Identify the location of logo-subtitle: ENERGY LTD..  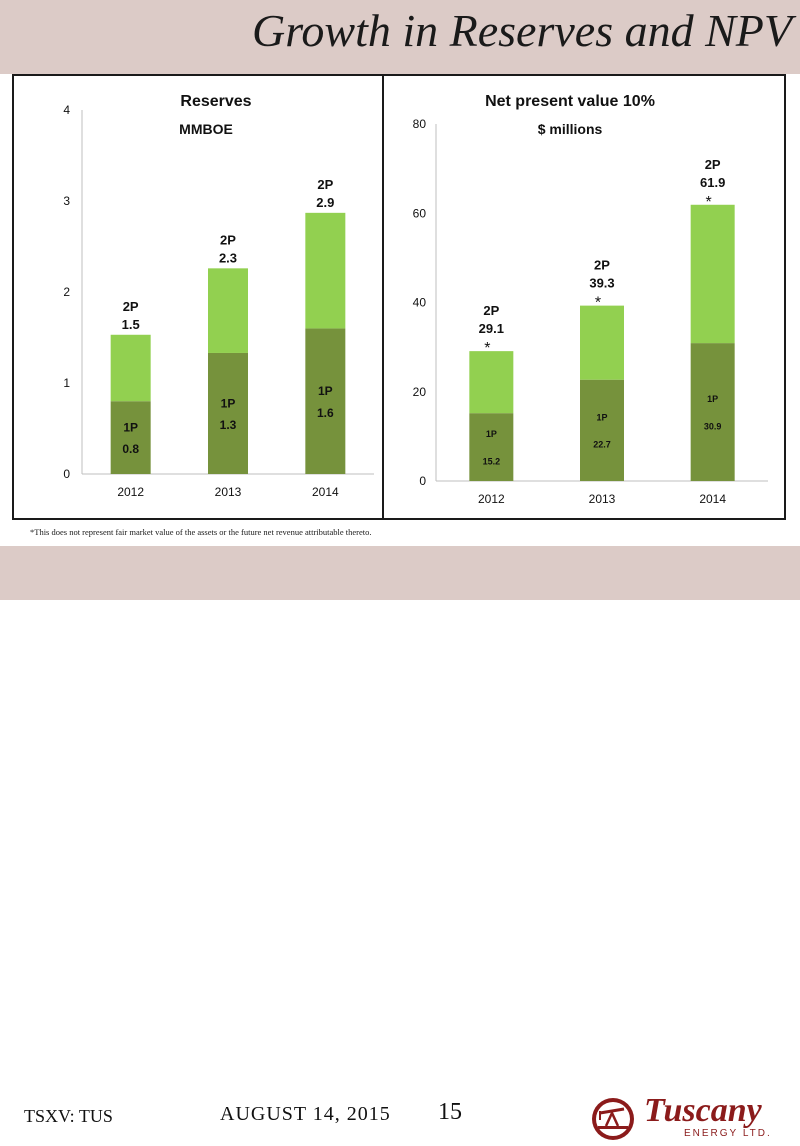
(728, 1133).